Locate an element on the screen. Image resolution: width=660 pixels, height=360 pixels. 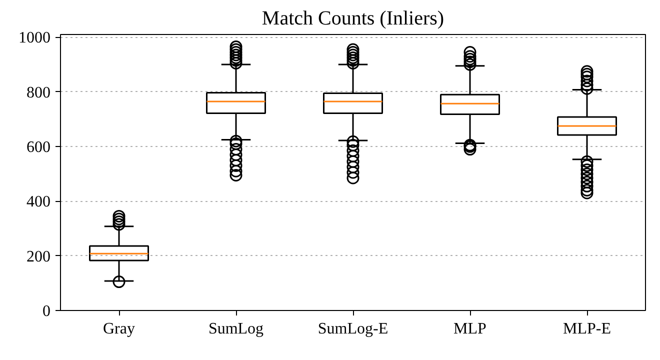
x-tick-label: MLP is located at coordinates (470, 329).